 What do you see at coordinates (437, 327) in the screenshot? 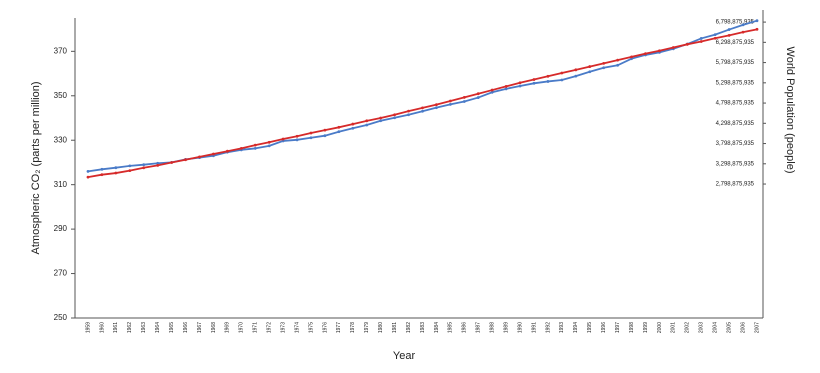
I see `x-tick-label: 1984` at bounding box center [437, 327].